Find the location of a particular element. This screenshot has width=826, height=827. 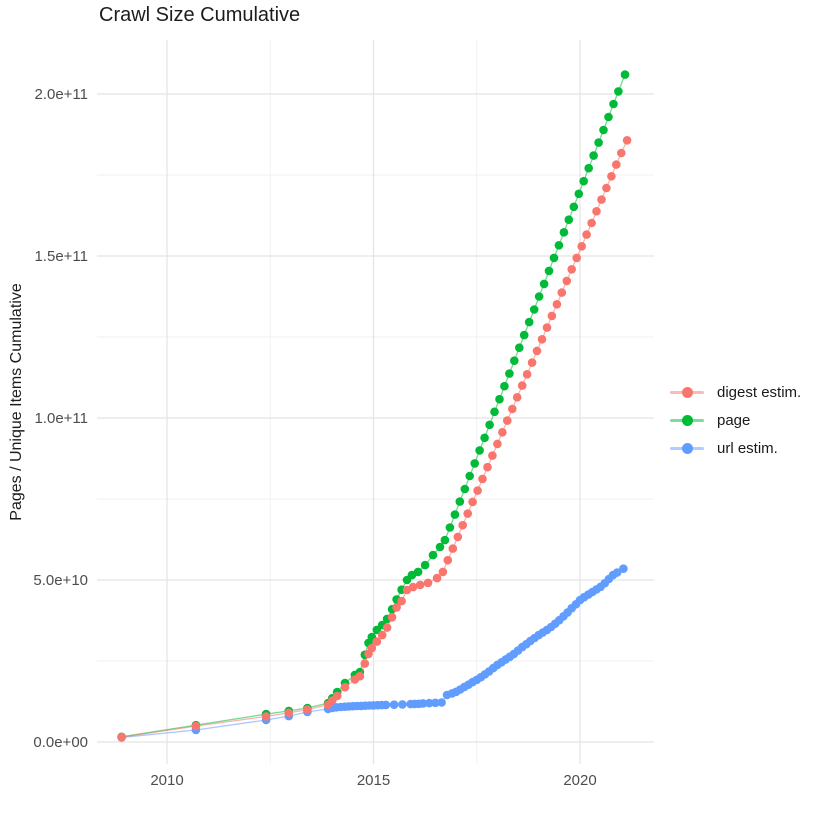

legend-label: digest estim. is located at coordinates (759, 392).